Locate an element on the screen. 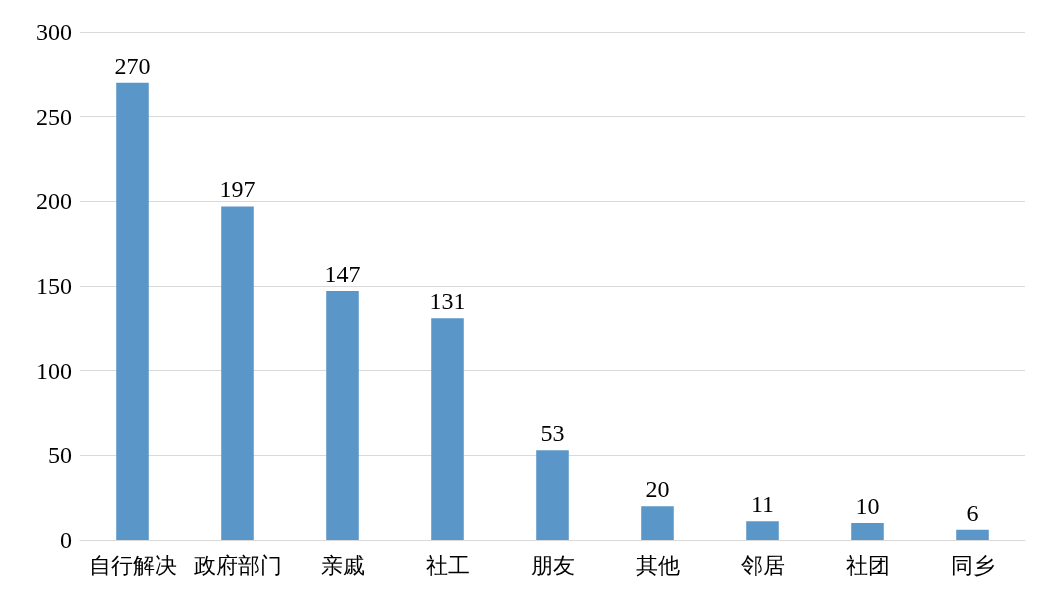  data-label: 197 is located at coordinates (237, 189).